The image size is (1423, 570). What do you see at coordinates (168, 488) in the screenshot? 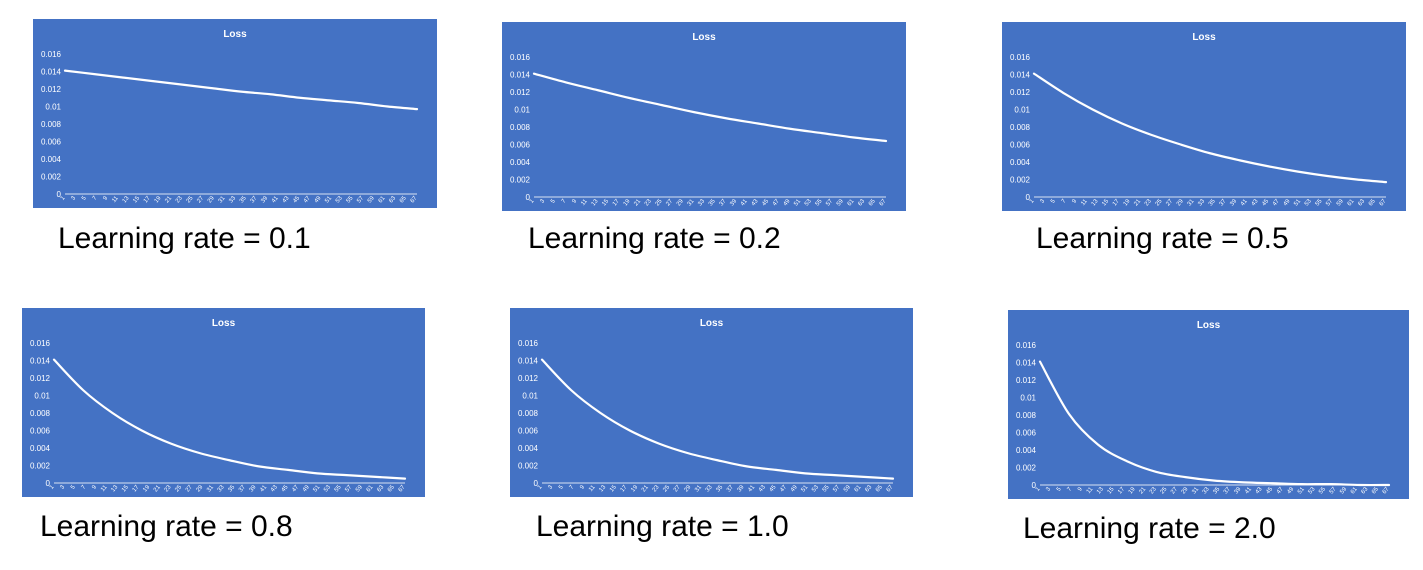
I see `x-tick-label: 23` at bounding box center [168, 488].